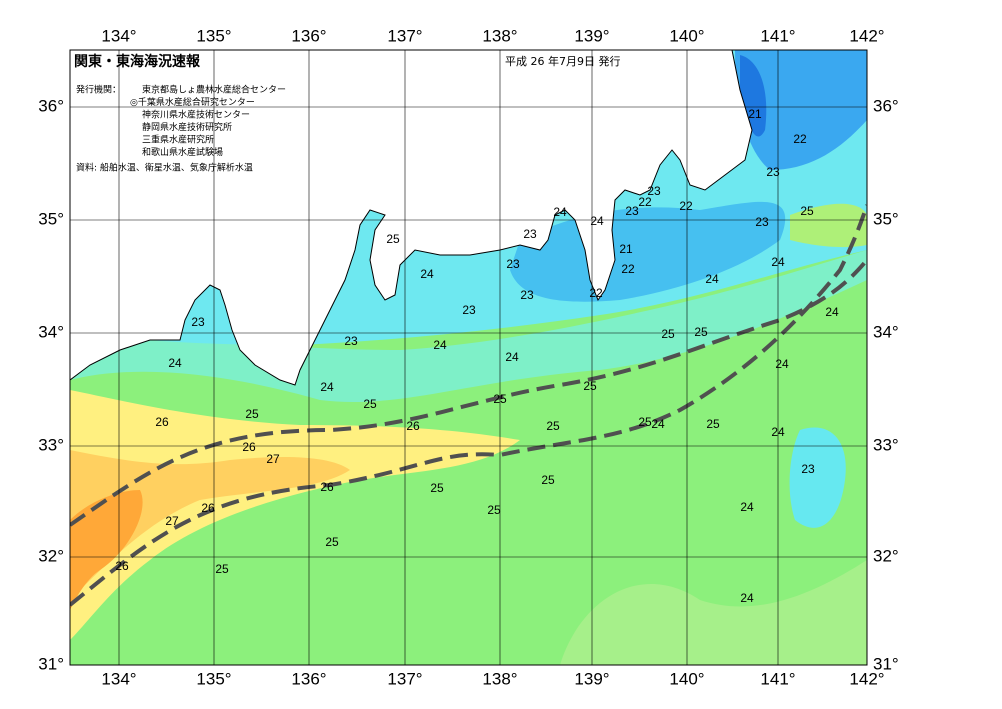 The image size is (1002, 709). What do you see at coordinates (866, 35) in the screenshot?
I see `lon-label-top: 142°` at bounding box center [866, 35].